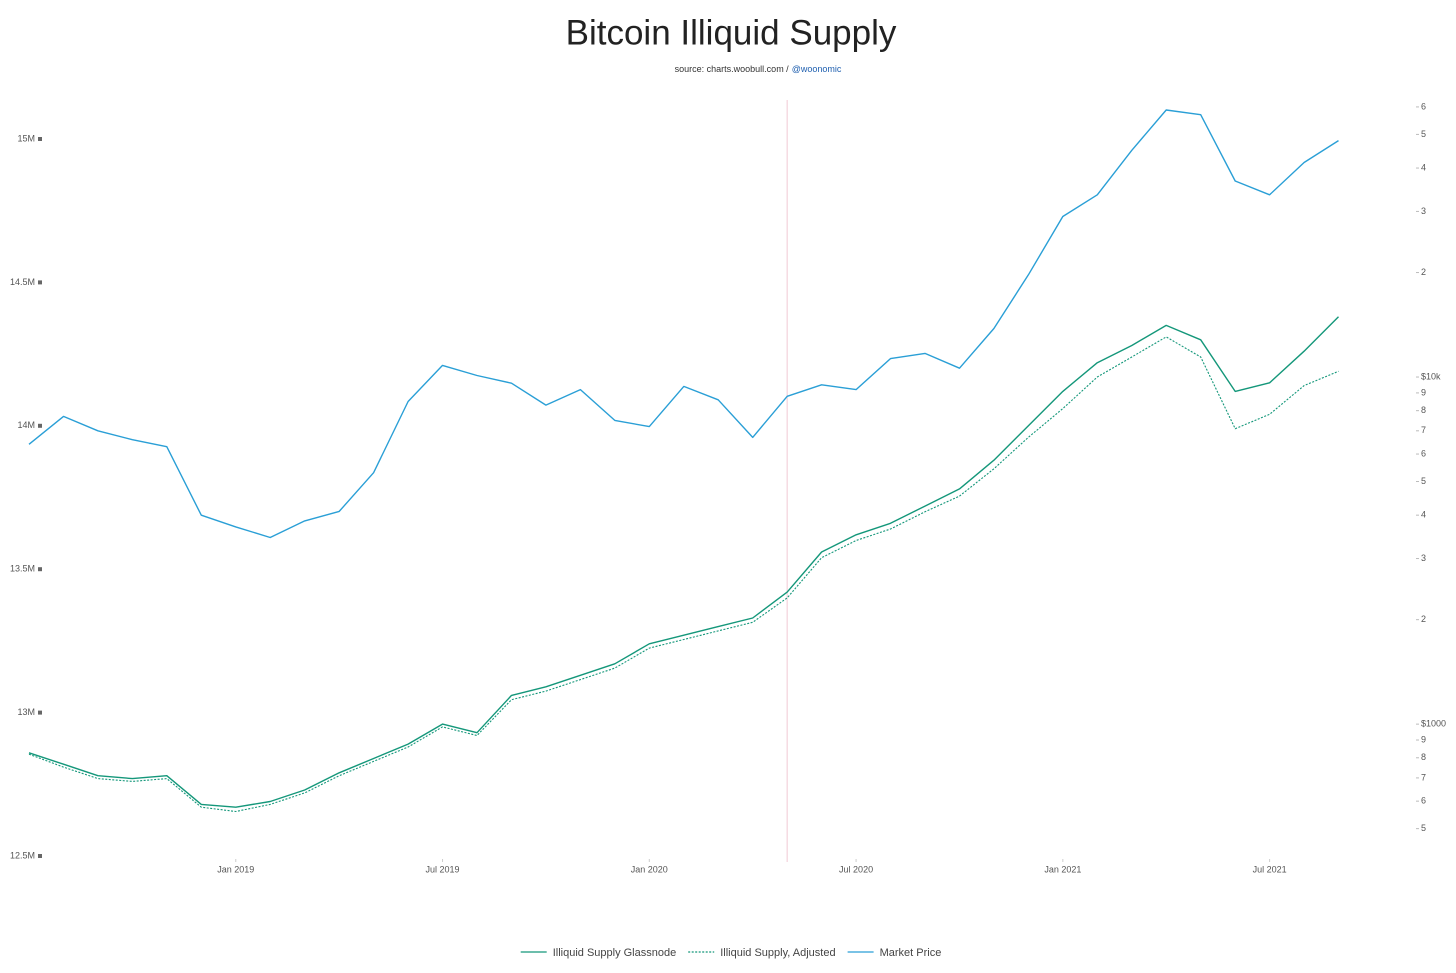 This screenshot has width=1456, height=973. Describe the element at coordinates (26, 138) in the screenshot. I see `y-tick-label: 15M` at that location.